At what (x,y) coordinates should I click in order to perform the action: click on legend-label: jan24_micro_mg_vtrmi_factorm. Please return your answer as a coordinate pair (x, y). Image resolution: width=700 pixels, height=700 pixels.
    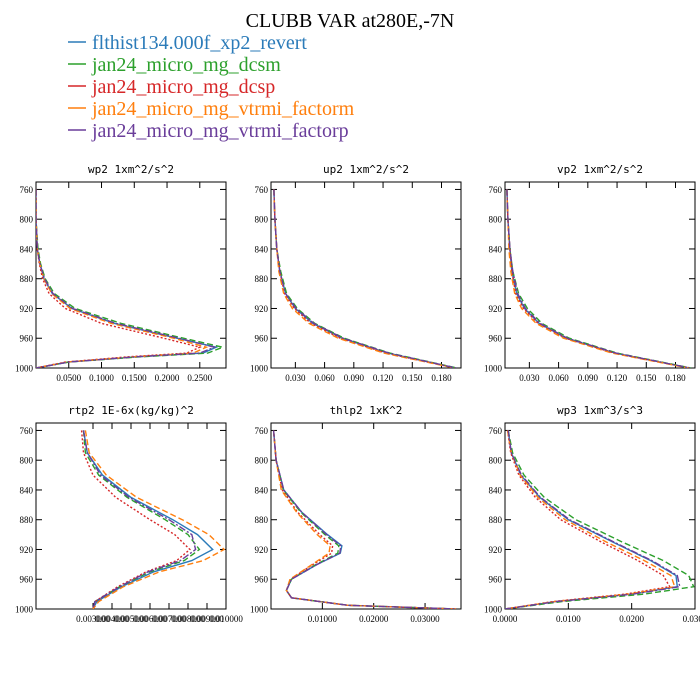
    Looking at the image, I should click on (223, 109).